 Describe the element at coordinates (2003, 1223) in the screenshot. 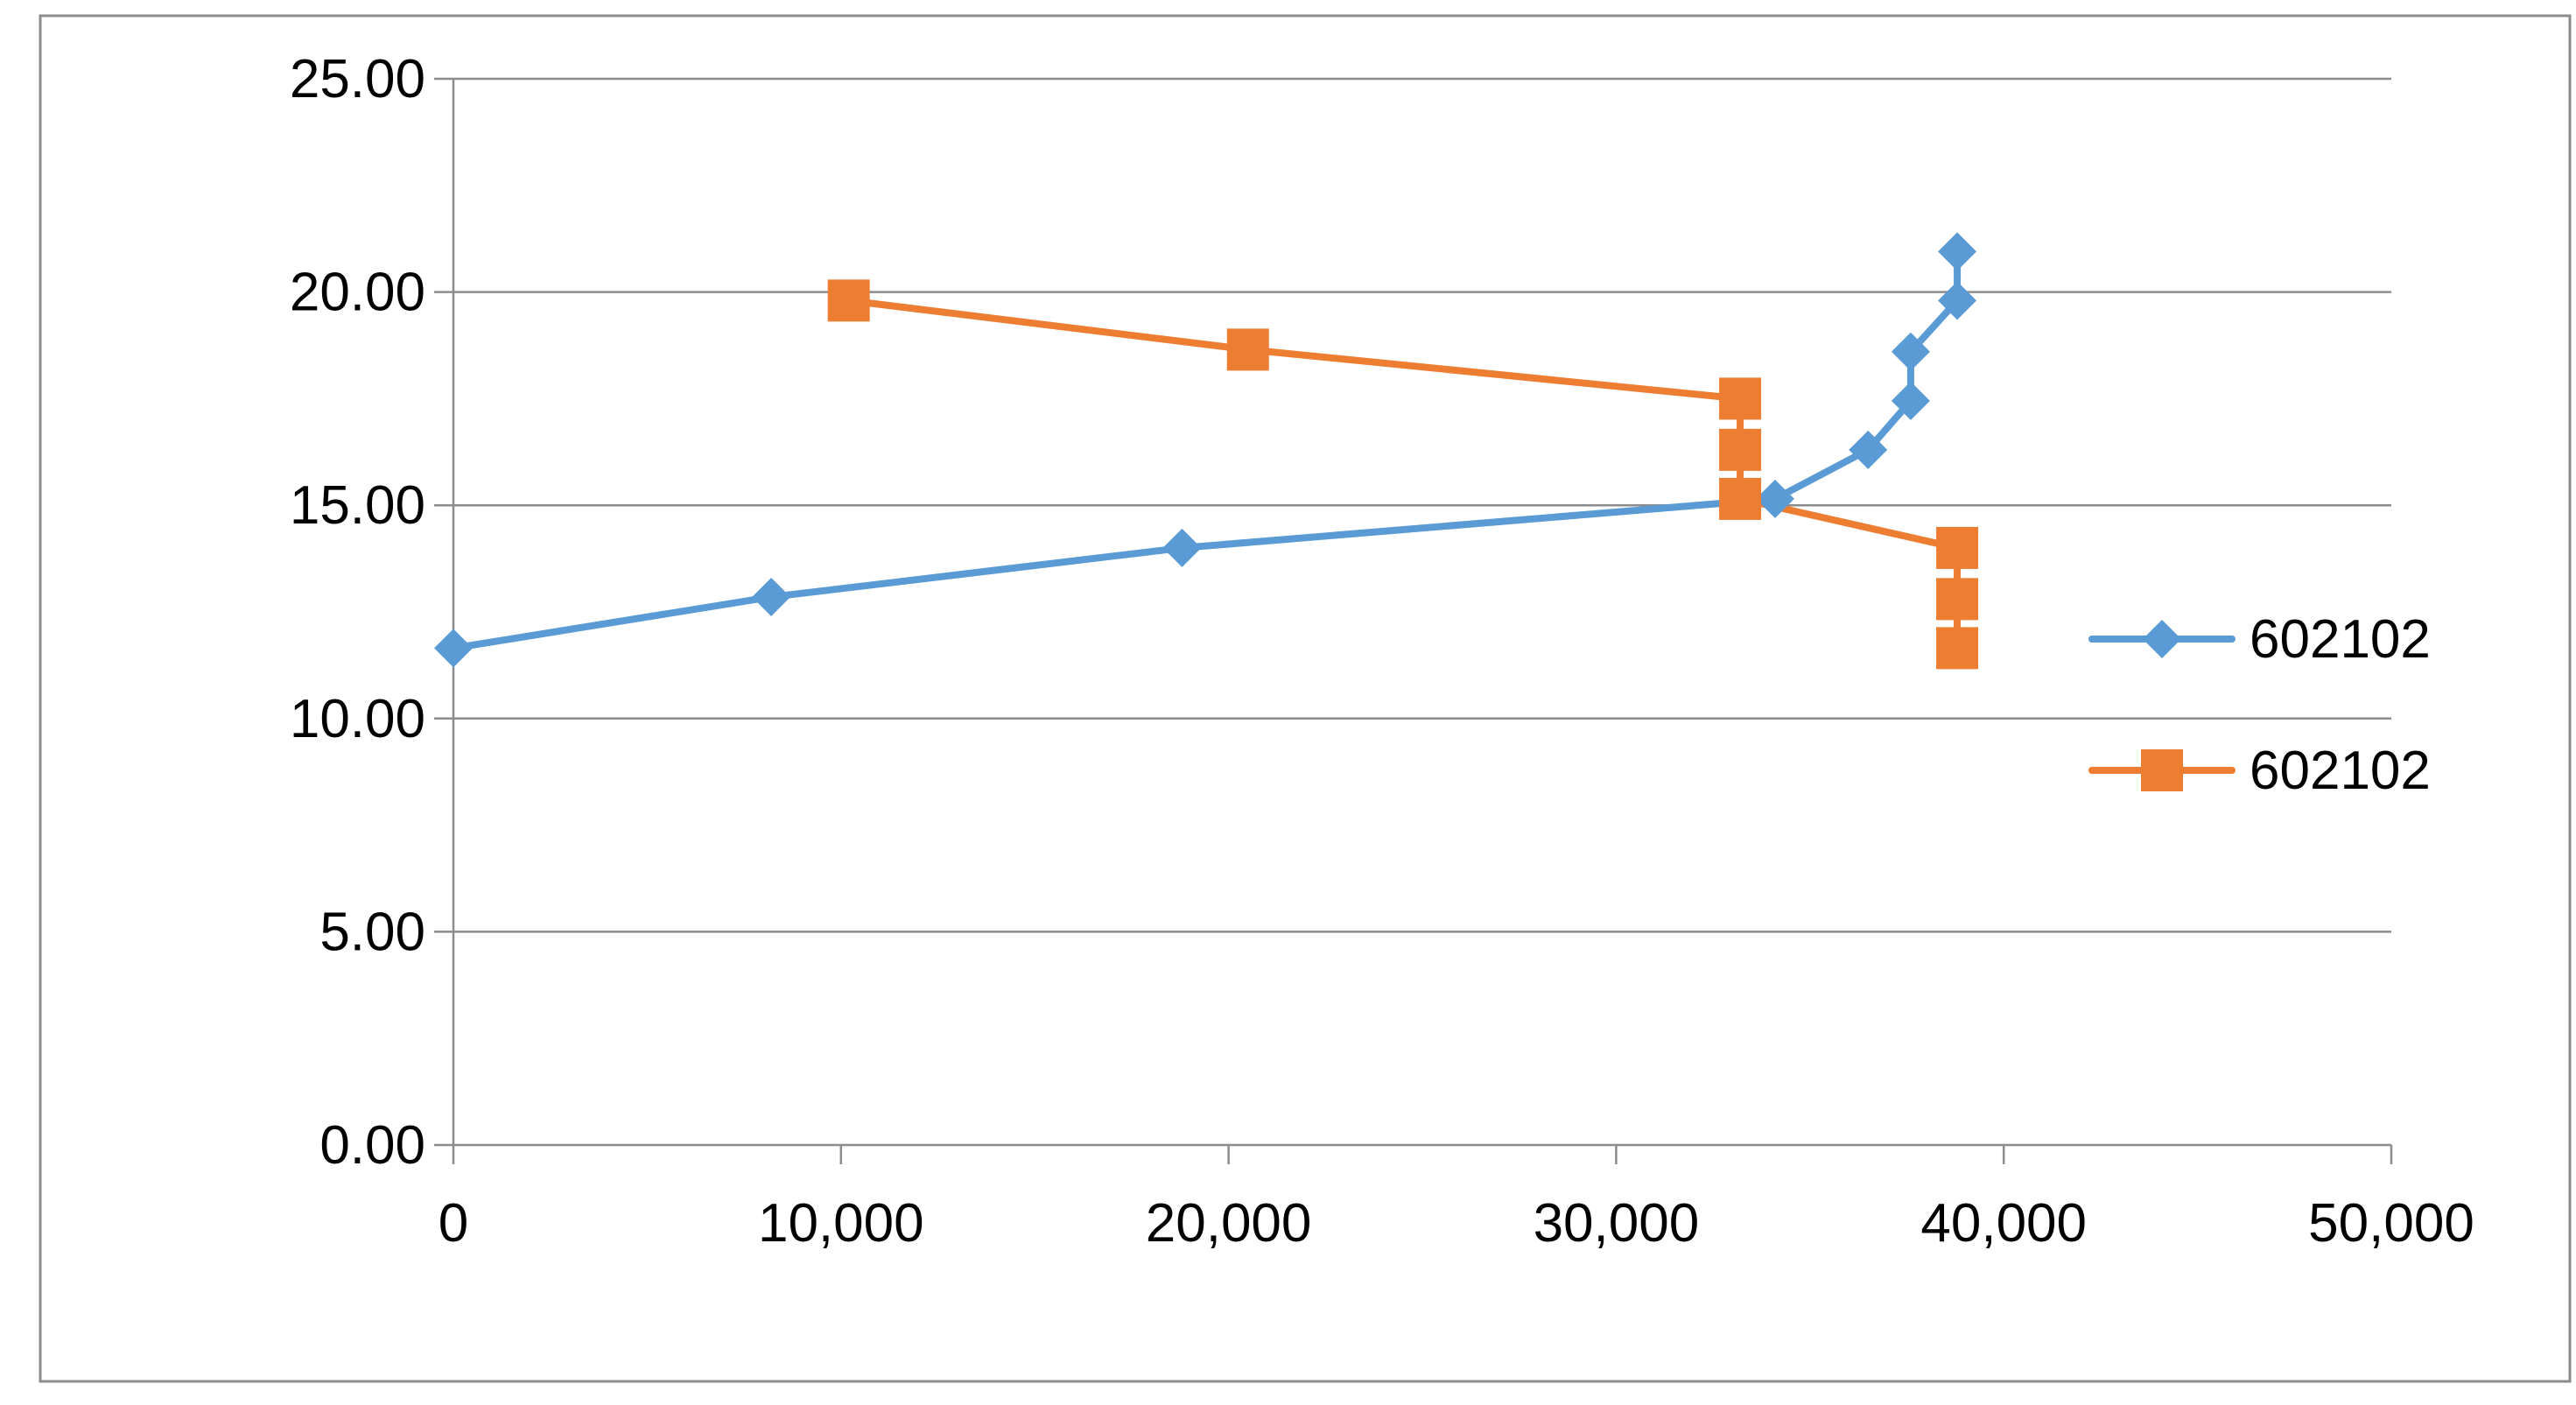

I see `x-tick-label: 40,000` at that location.